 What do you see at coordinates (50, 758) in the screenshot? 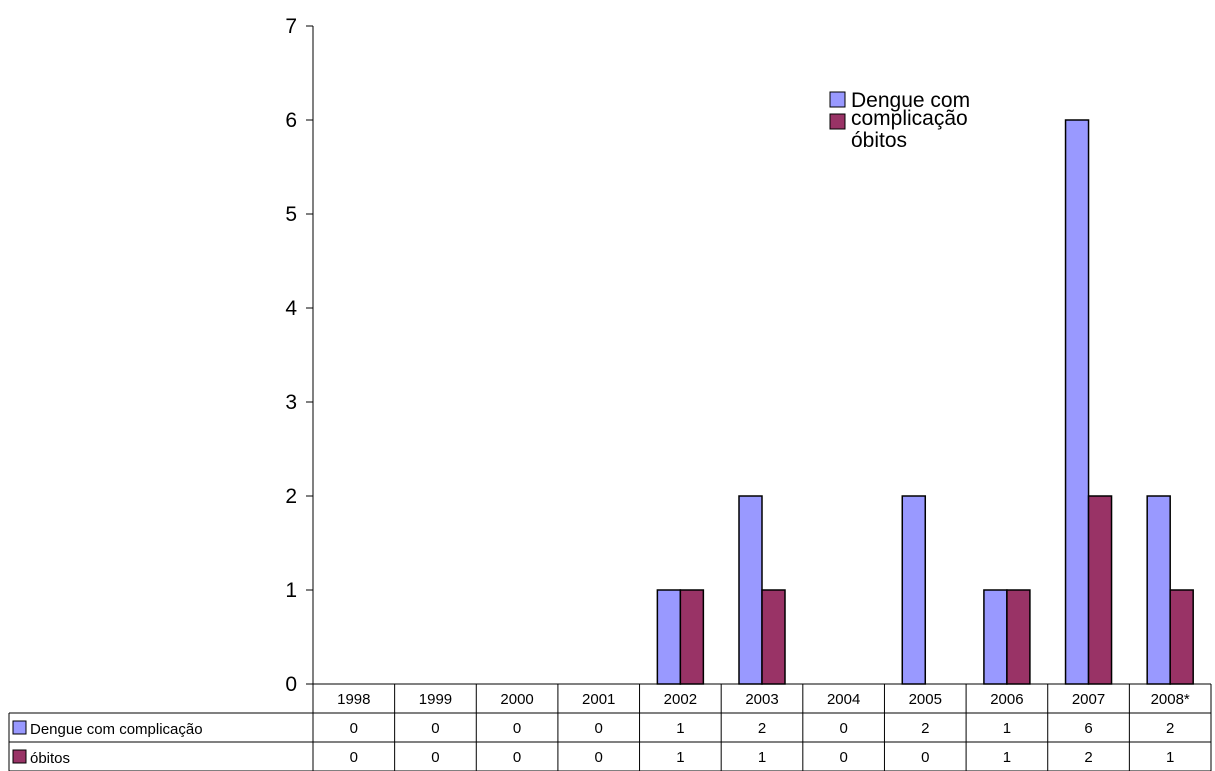
I see `table-row-label: óbitos` at bounding box center [50, 758].